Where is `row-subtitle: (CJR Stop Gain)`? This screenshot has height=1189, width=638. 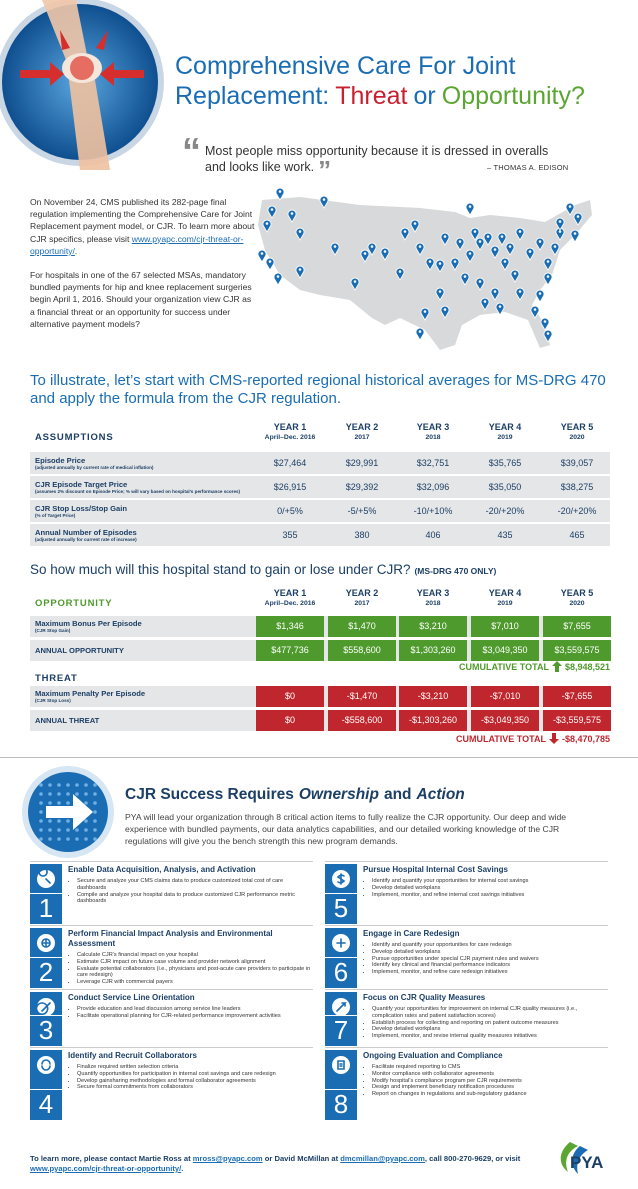
row-subtitle: (CJR Stop Gain) is located at coordinates (53, 630).